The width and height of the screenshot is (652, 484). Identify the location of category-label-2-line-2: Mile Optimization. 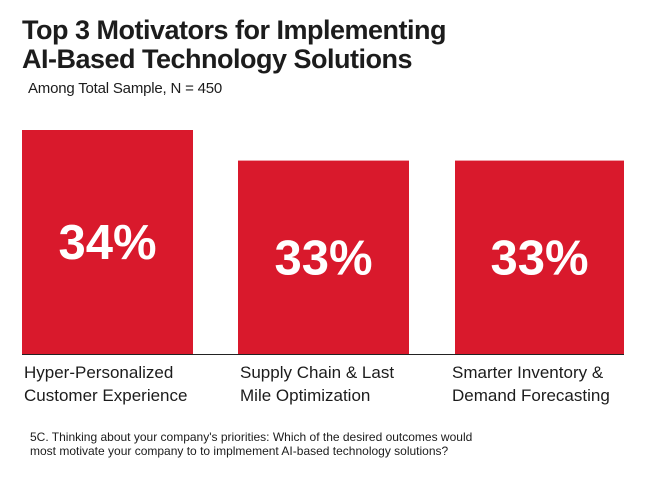
(305, 395).